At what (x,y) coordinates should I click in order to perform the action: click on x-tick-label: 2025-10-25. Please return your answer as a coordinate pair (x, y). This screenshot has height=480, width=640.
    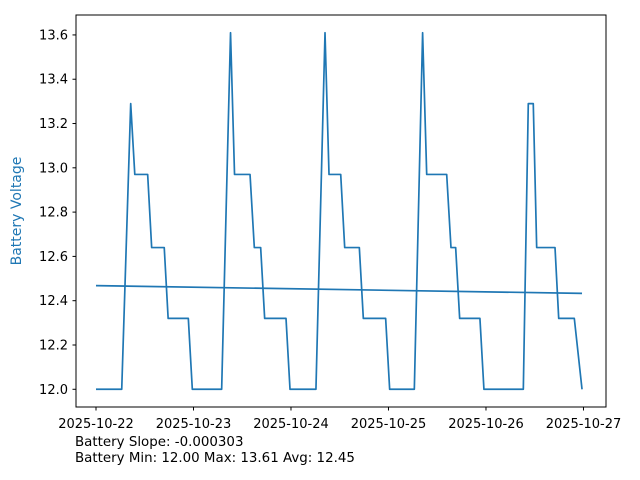
    Looking at the image, I should click on (389, 424).